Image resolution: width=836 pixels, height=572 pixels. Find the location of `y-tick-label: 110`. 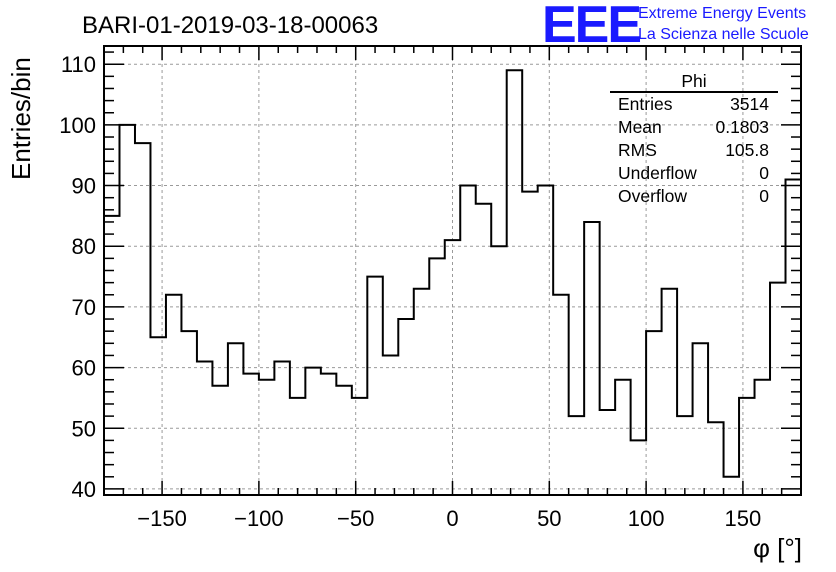

y-tick-label: 110 is located at coordinates (78, 64).